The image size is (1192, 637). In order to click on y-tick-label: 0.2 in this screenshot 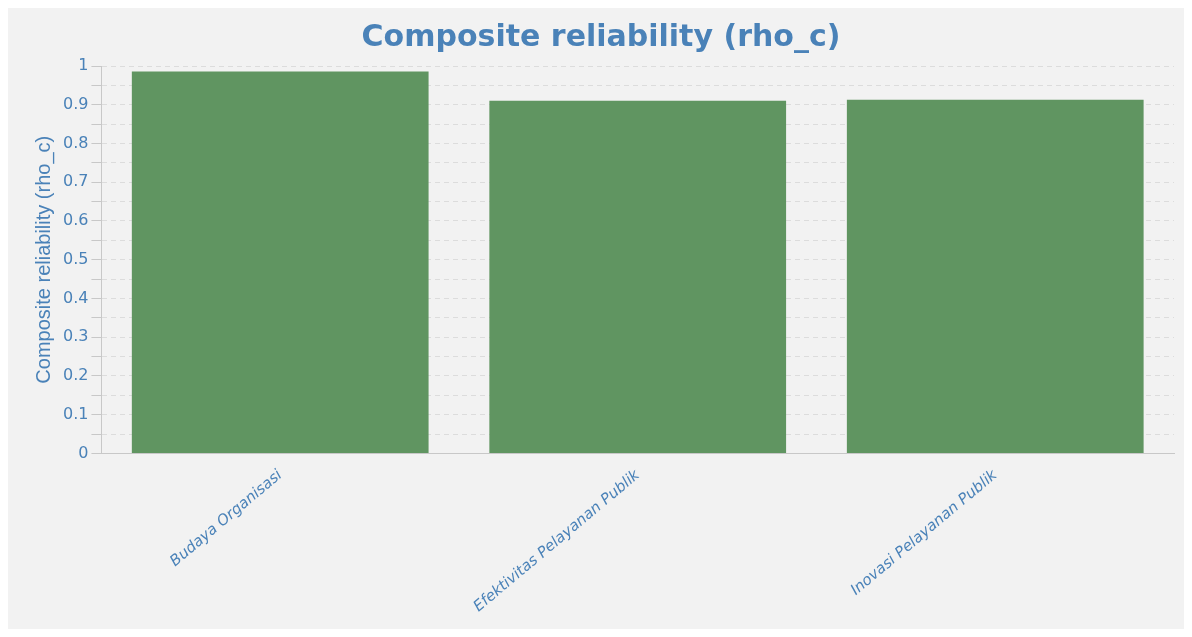, I will do `click(75, 375)`.